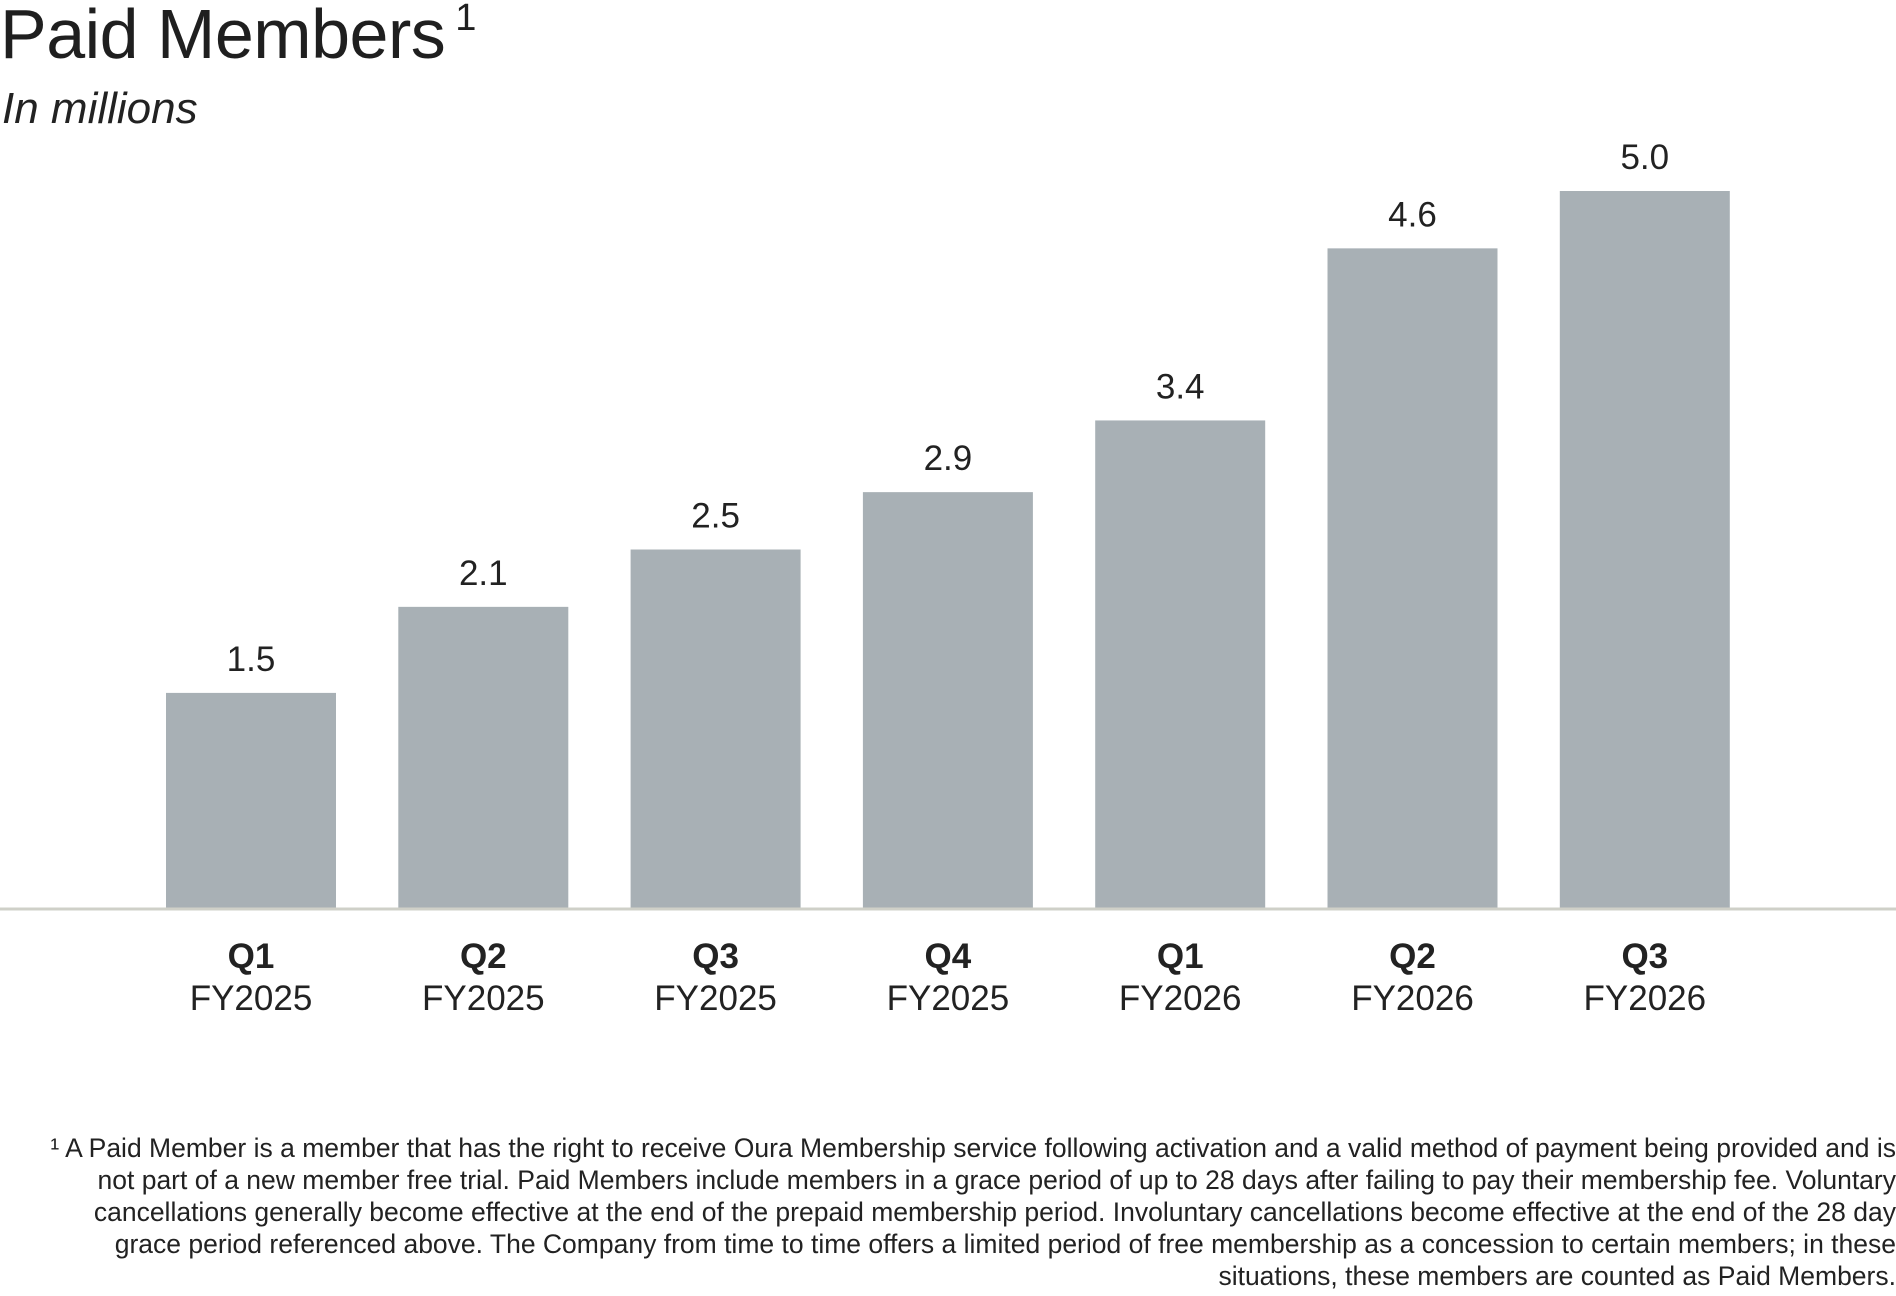  Describe the element at coordinates (483, 573) in the screenshot. I see `data-label: 2.1` at that location.